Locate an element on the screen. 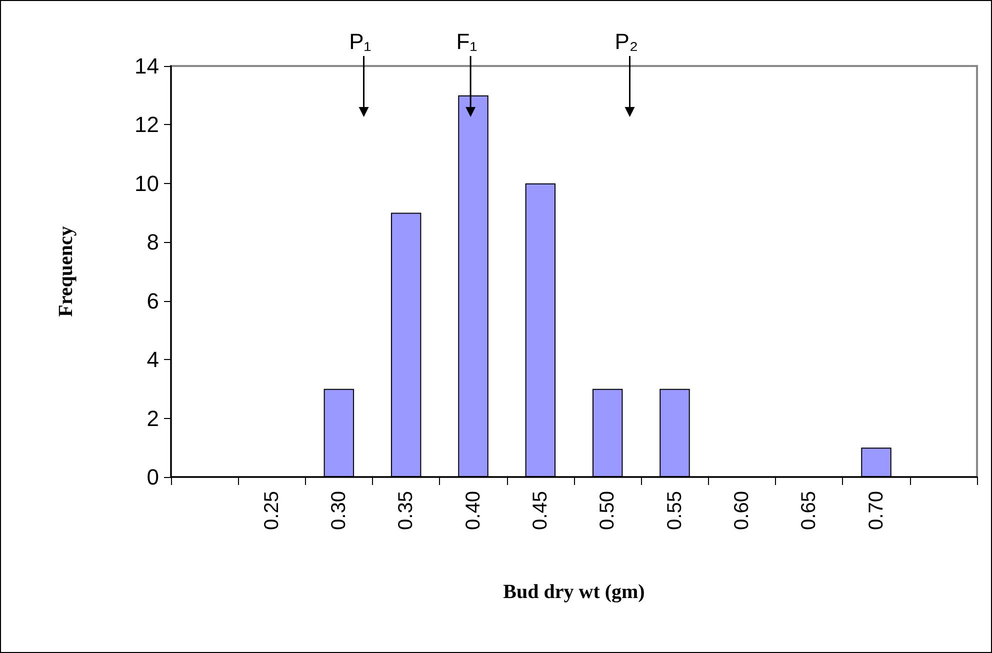 The image size is (992, 653). y-tick-label: 0 is located at coordinates (152, 477).